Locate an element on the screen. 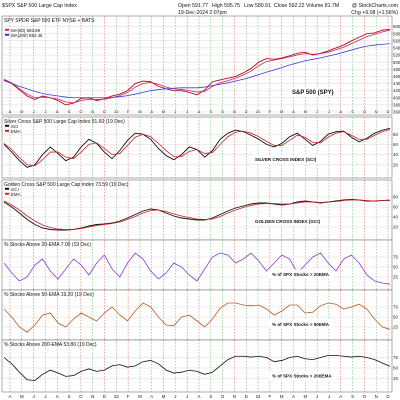 The height and width of the screenshot is (400, 400). y-tick-label: 25 is located at coordinates (395, 277).